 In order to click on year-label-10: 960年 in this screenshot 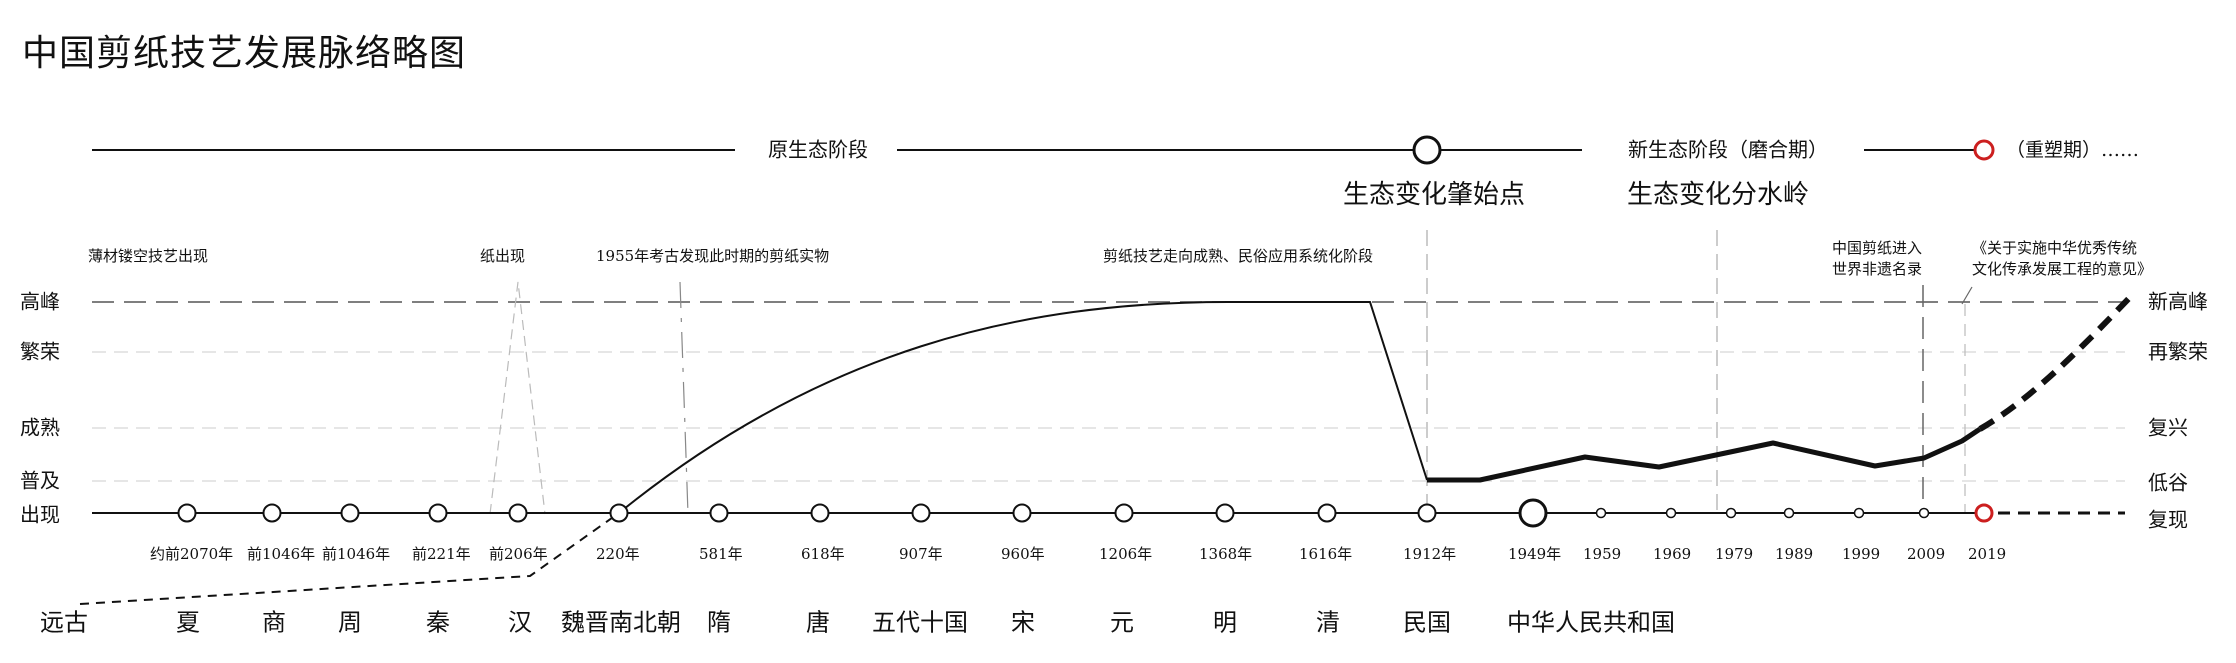, I will do `click(1023, 554)`.